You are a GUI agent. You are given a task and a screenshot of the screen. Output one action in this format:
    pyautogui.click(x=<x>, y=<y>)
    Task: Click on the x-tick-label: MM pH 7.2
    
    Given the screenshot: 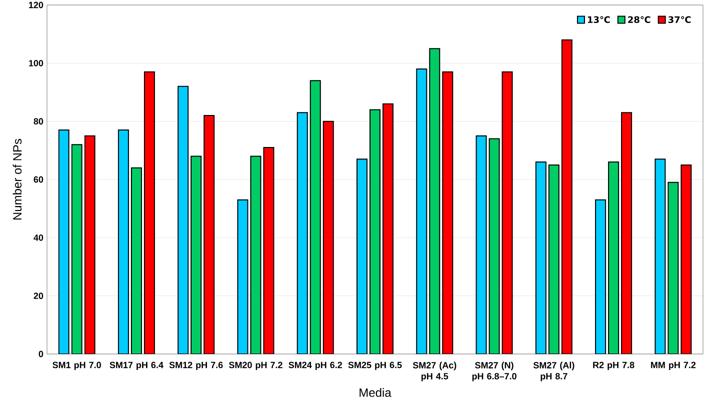 What is the action you would take?
    pyautogui.click(x=673, y=366)
    